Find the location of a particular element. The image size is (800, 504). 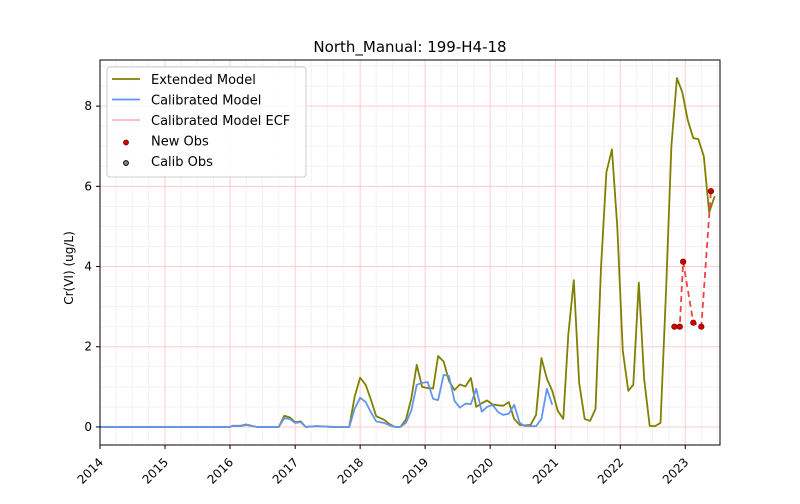

legend-label: Calibrated Model is located at coordinates (206, 101).